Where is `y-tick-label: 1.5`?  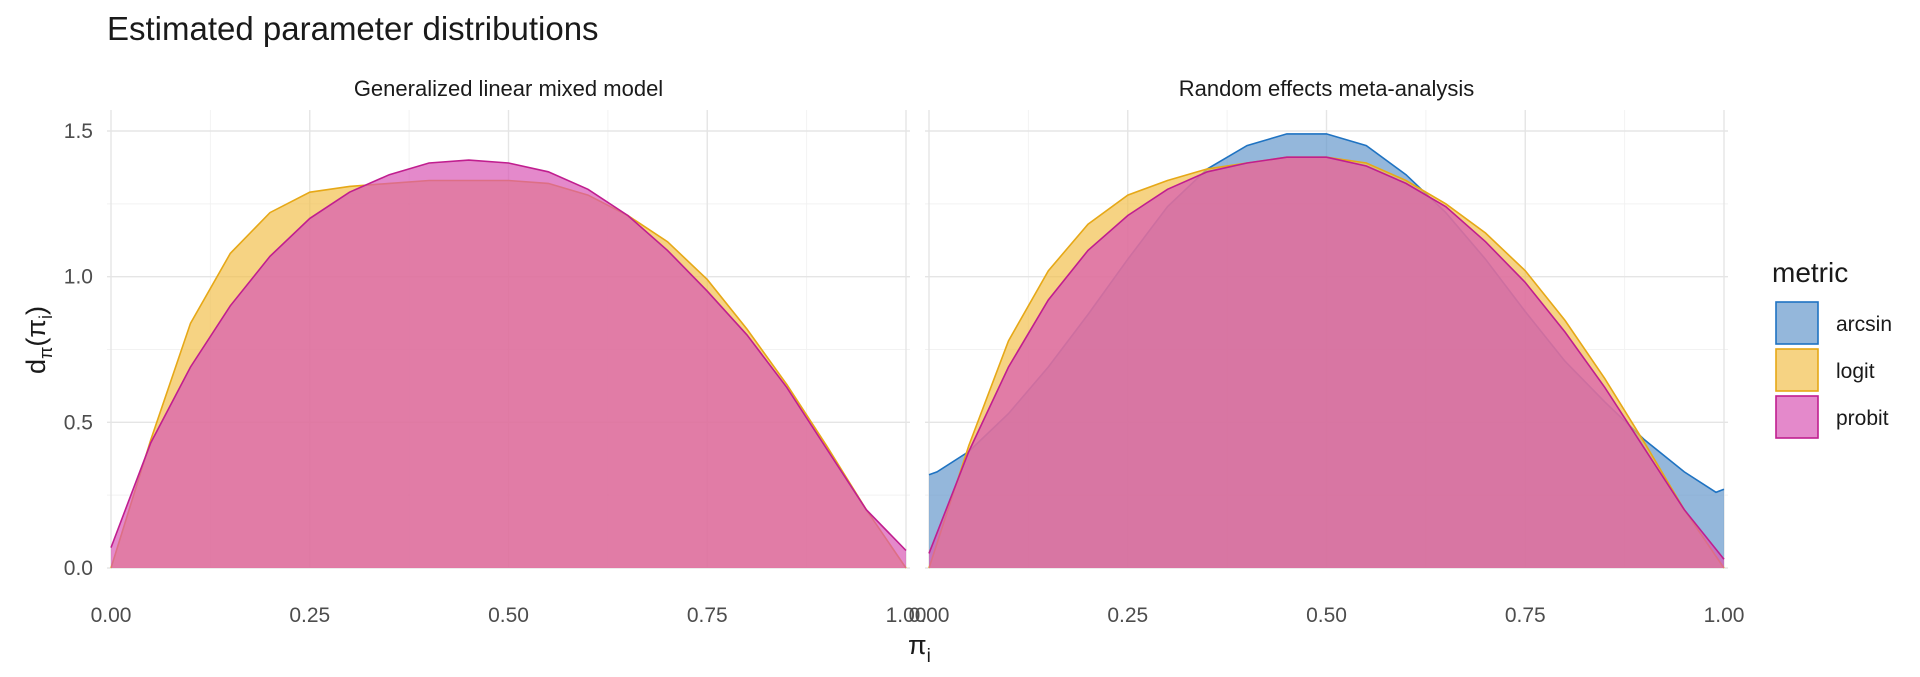 y-tick-label: 1.5 is located at coordinates (78, 131).